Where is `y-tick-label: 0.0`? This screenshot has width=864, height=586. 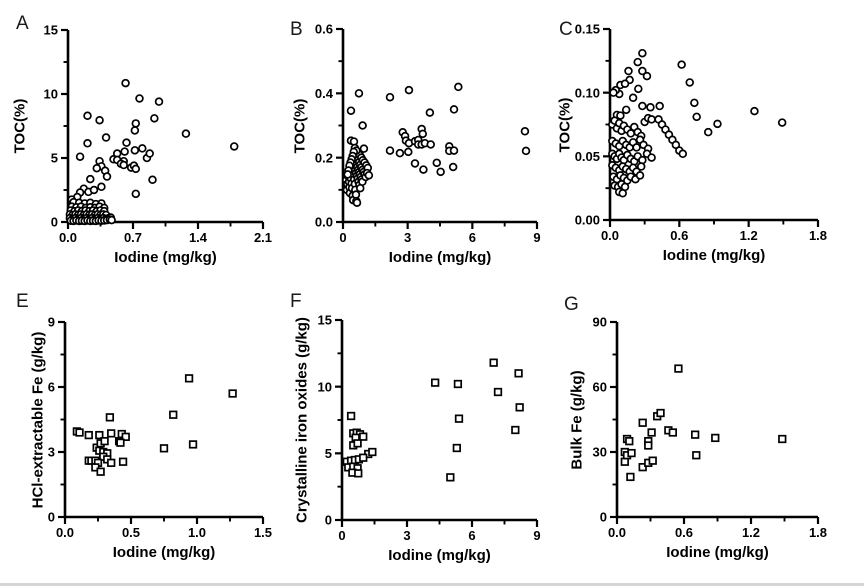 y-tick-label: 0.0 is located at coordinates (324, 222).